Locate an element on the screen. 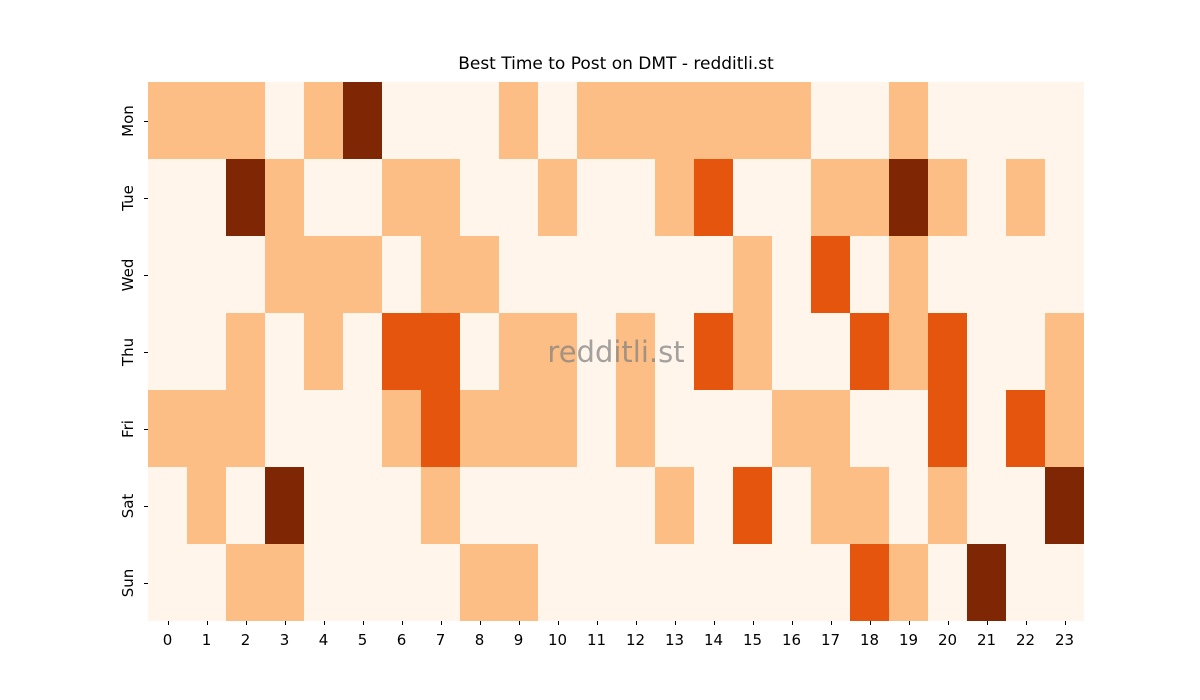  x-axis-label: 9 is located at coordinates (518, 640).